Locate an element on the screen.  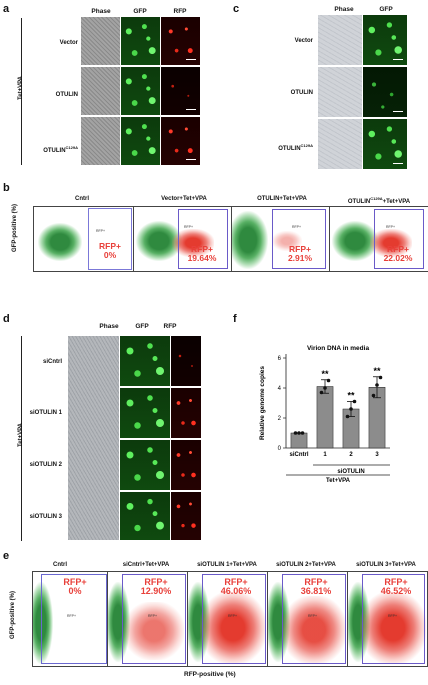
e-plot4-title: siOTULIN 2+Tet+VPA is located at coordinates (306, 565).